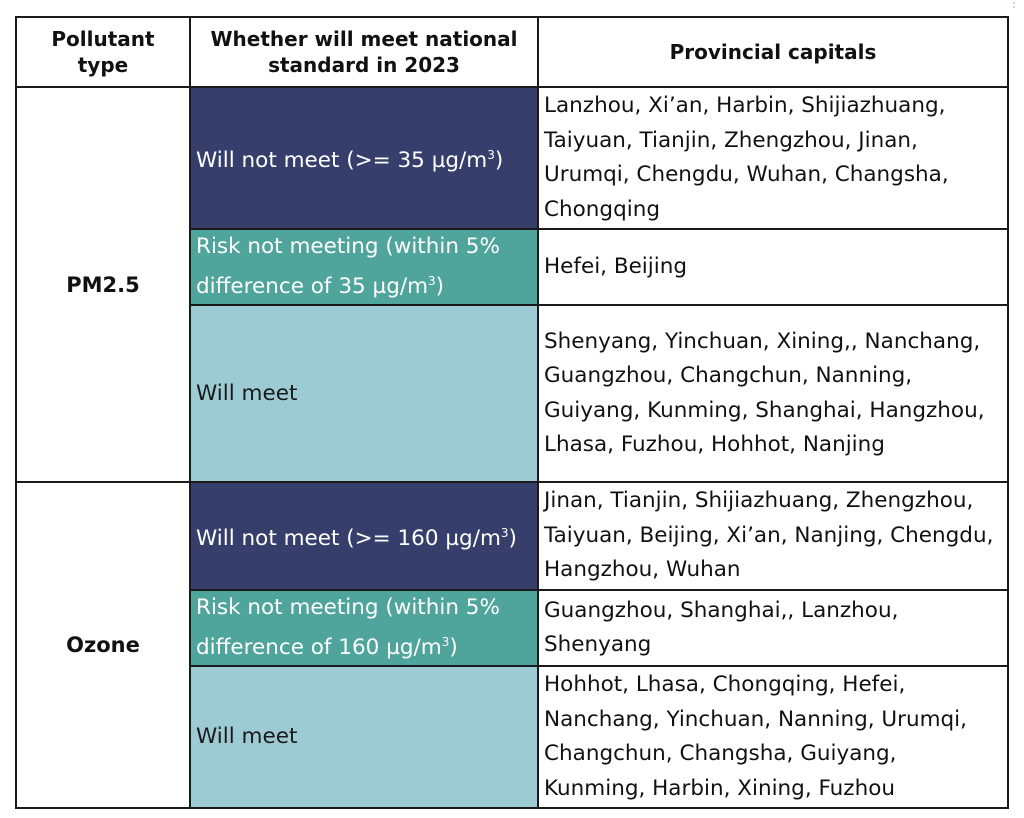 The height and width of the screenshot is (818, 1024). I want to click on header-provincial-capitals: Provincial capitals, so click(773, 52).